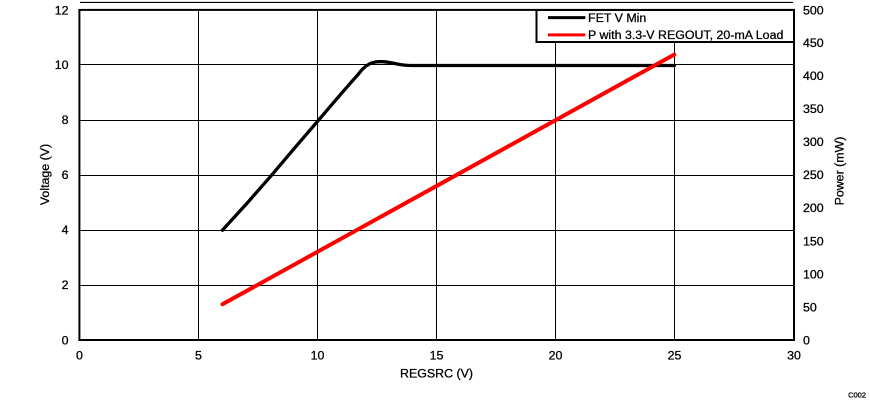  What do you see at coordinates (794, 356) in the screenshot?
I see `svg-text: 30` at bounding box center [794, 356].